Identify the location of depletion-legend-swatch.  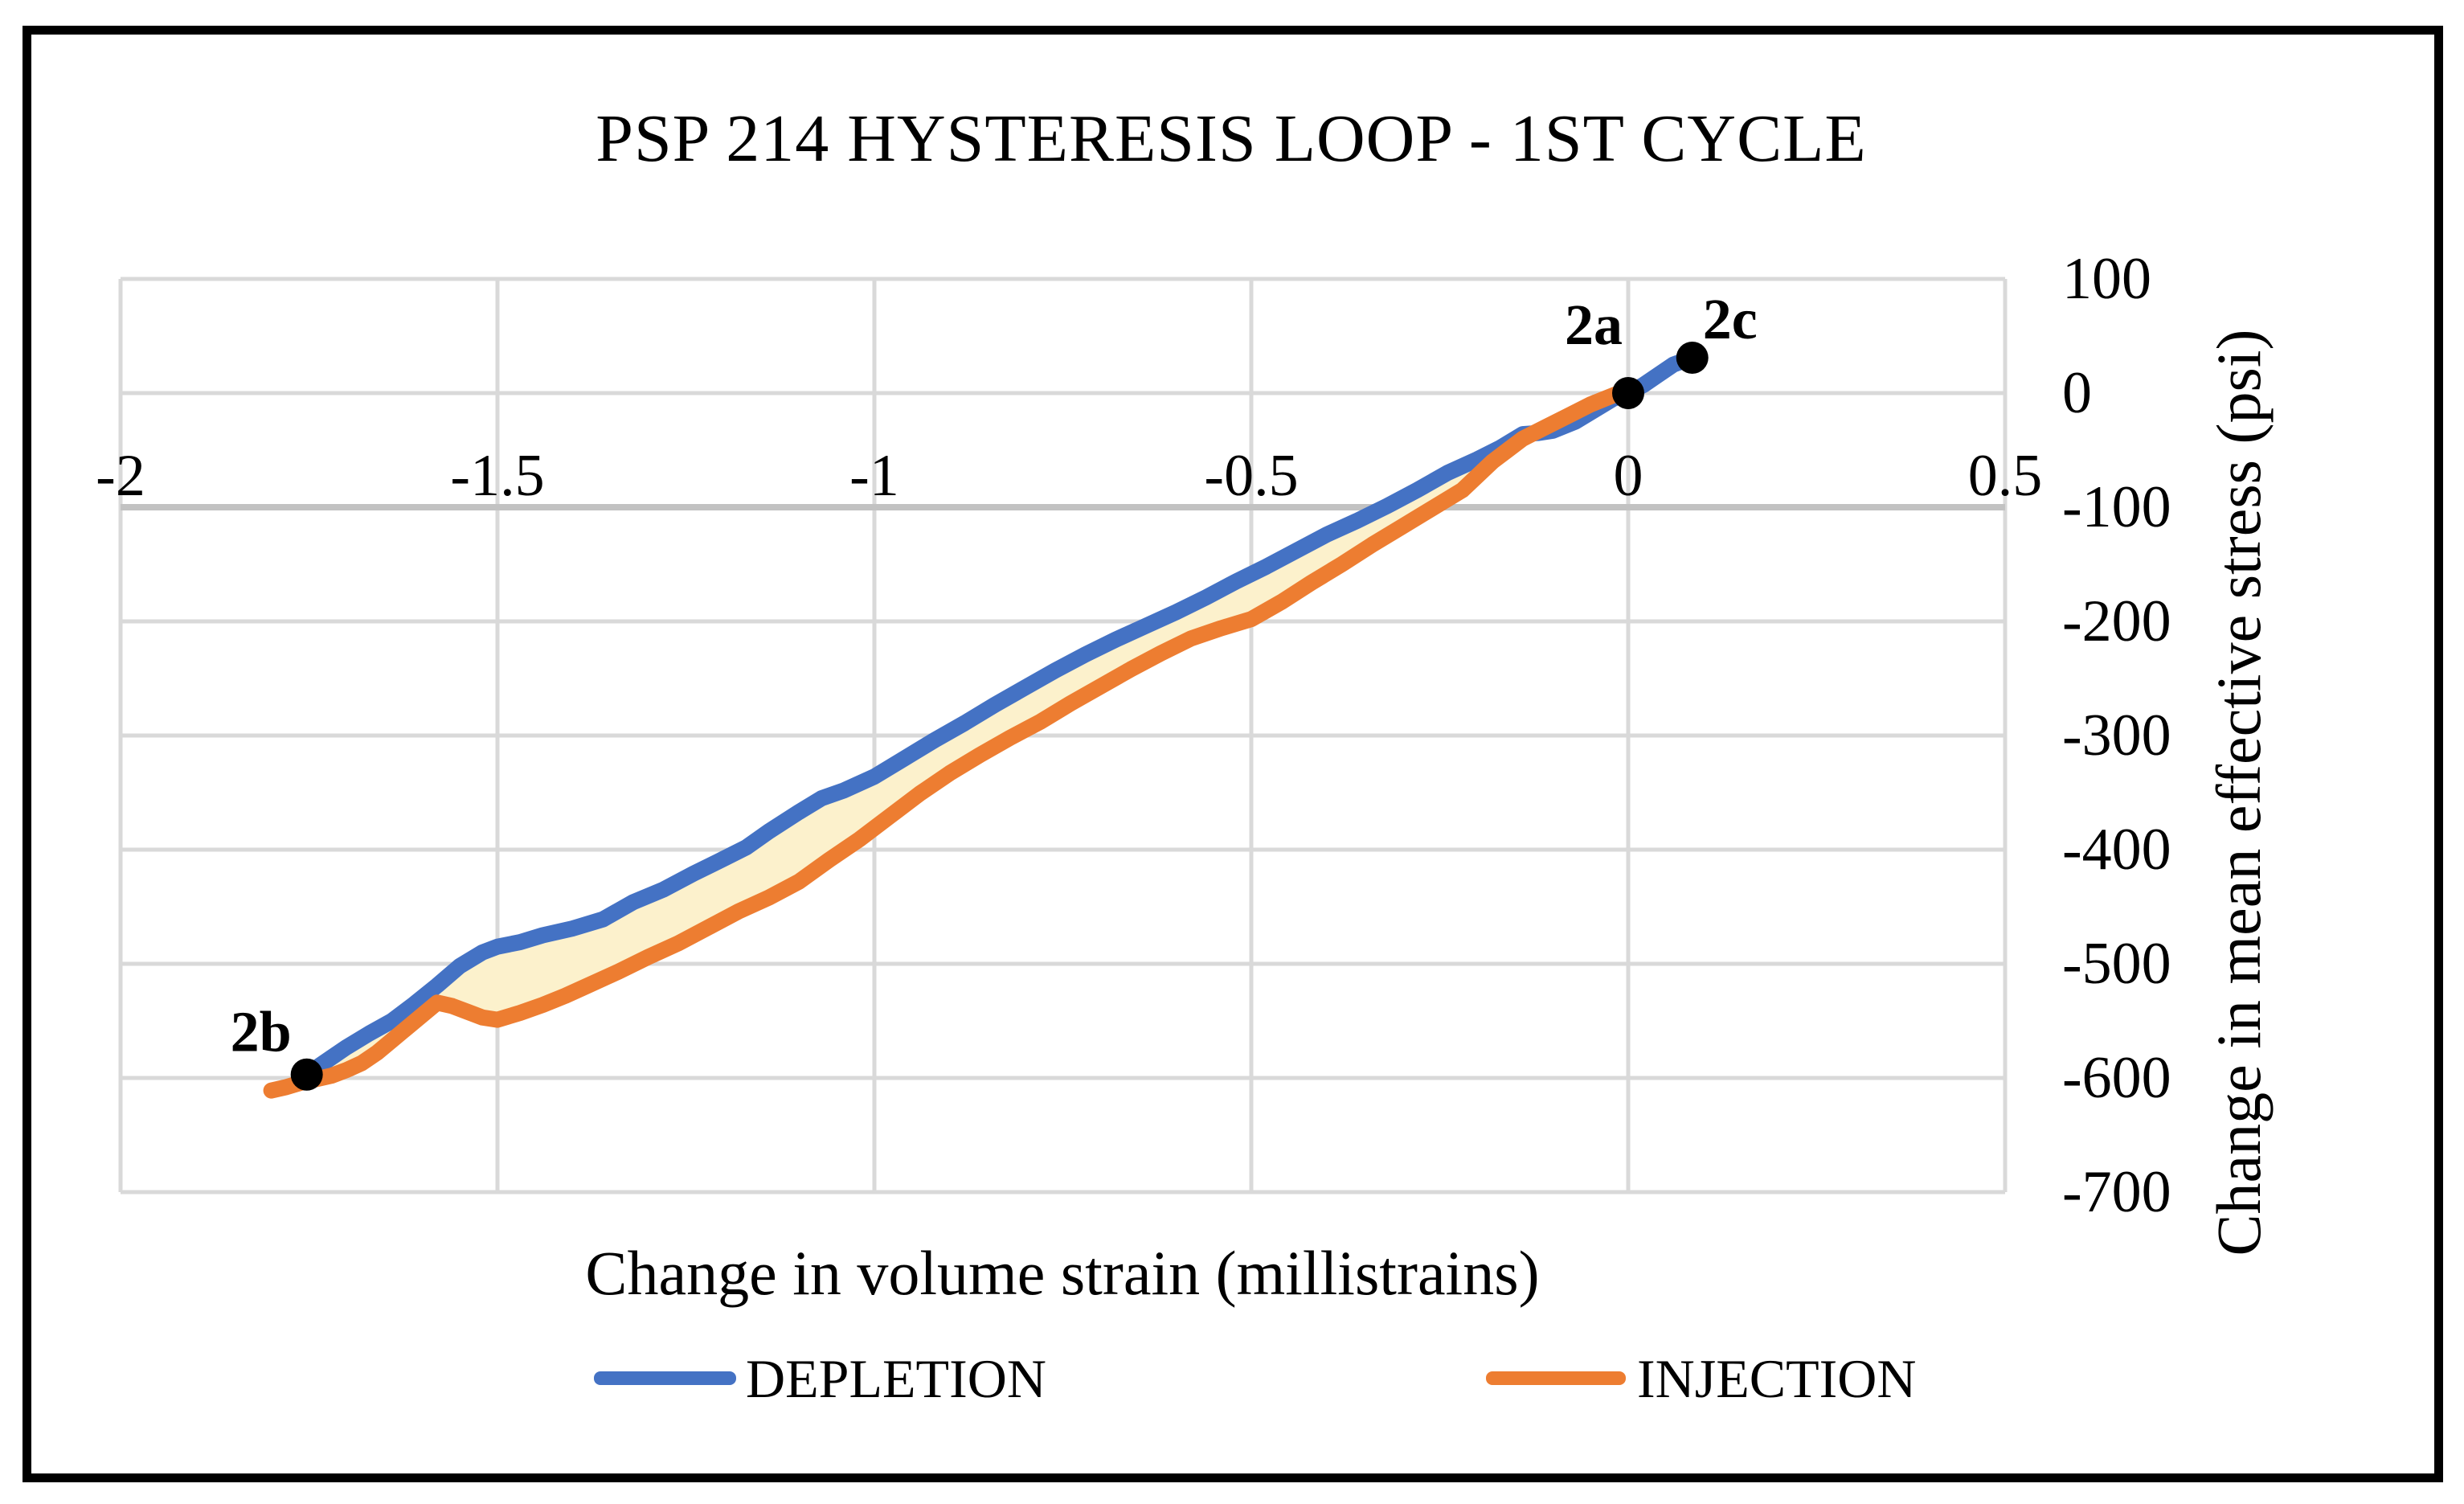
(665, 1378).